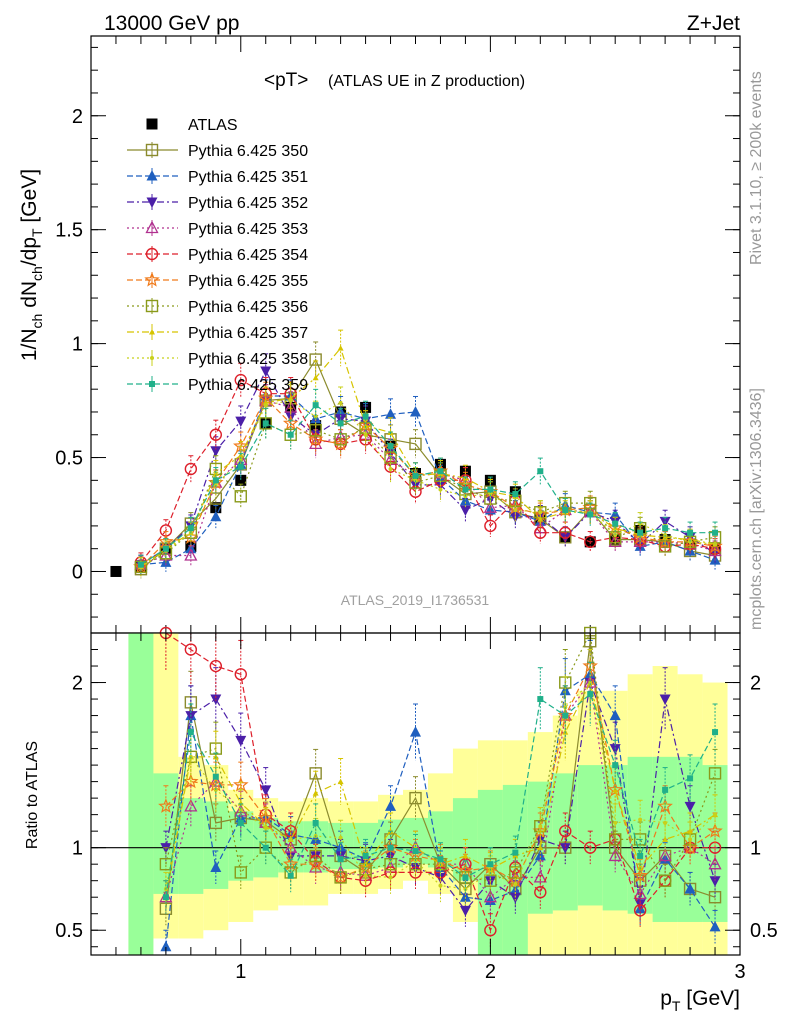  I want to click on legend-label: Pythia 6.425 351, so click(248, 177).